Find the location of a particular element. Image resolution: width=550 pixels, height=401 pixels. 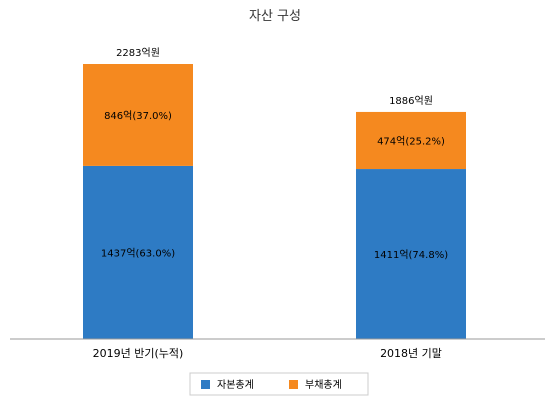

category-label-1: 2018년 기말 is located at coordinates (411, 353).